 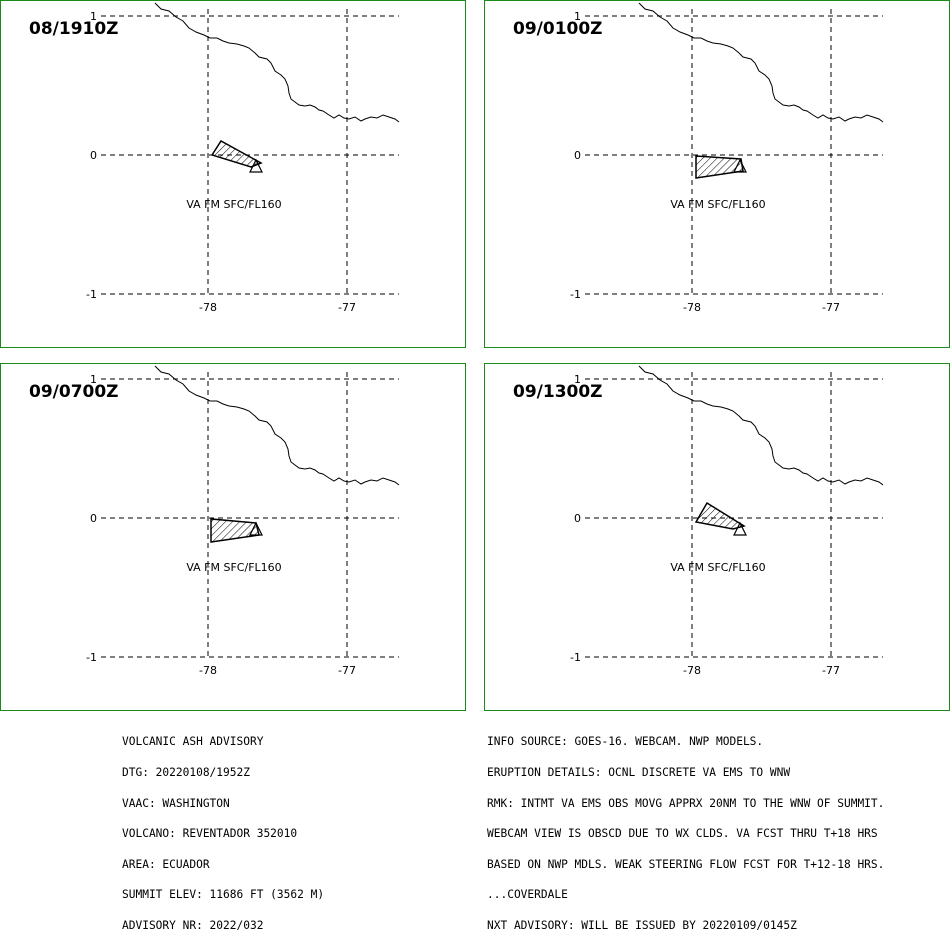 What do you see at coordinates (166, 864) in the screenshot?
I see `advisory-line: AREA: ECUADOR` at bounding box center [166, 864].